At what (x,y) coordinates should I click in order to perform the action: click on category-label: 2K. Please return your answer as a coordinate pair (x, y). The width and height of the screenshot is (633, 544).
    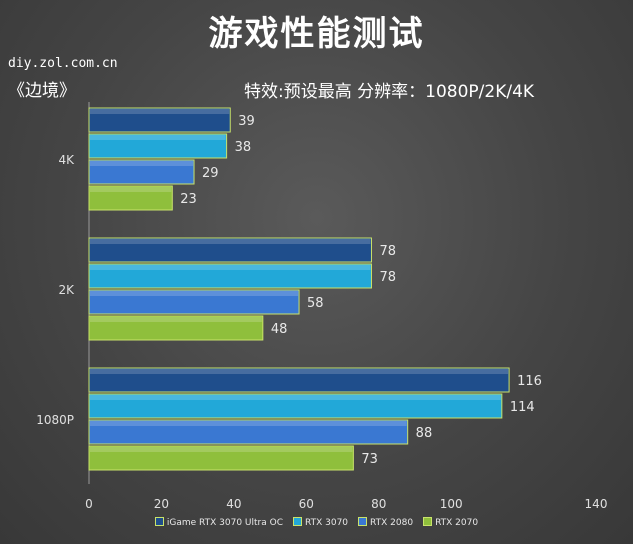
    Looking at the image, I should click on (66, 290).